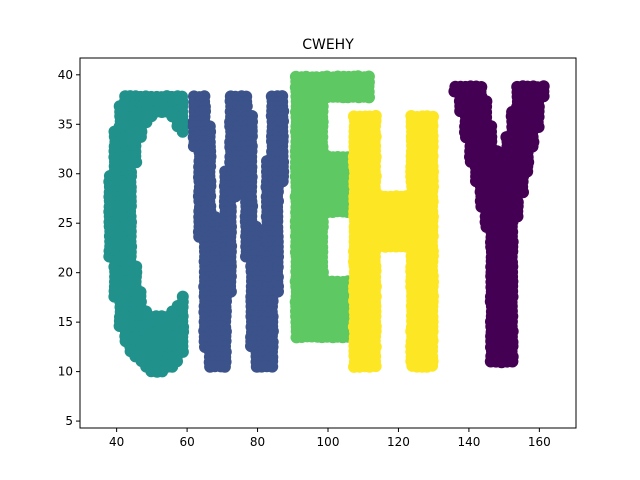 Image resolution: width=640 pixels, height=480 pixels. I want to click on y-tick-label: 35, so click(65, 124).